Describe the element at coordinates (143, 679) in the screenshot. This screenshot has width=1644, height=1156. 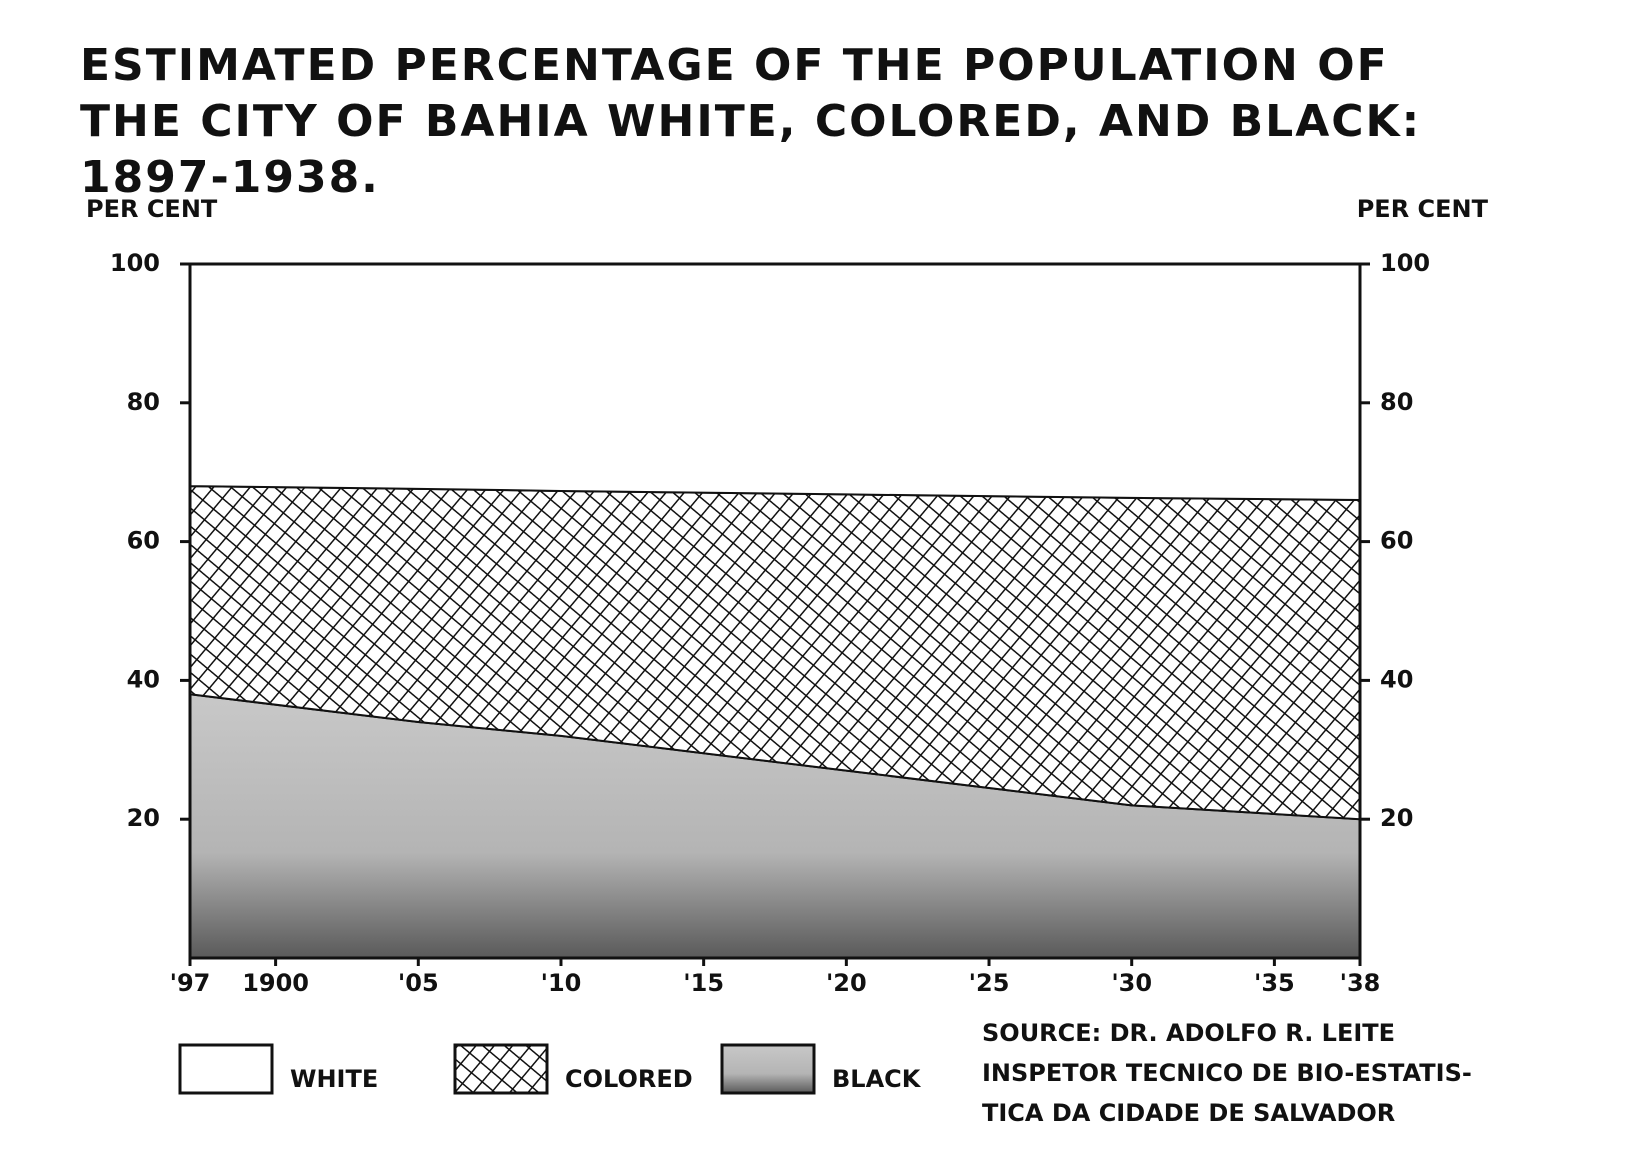
I see `y-tick-label: 40` at that location.